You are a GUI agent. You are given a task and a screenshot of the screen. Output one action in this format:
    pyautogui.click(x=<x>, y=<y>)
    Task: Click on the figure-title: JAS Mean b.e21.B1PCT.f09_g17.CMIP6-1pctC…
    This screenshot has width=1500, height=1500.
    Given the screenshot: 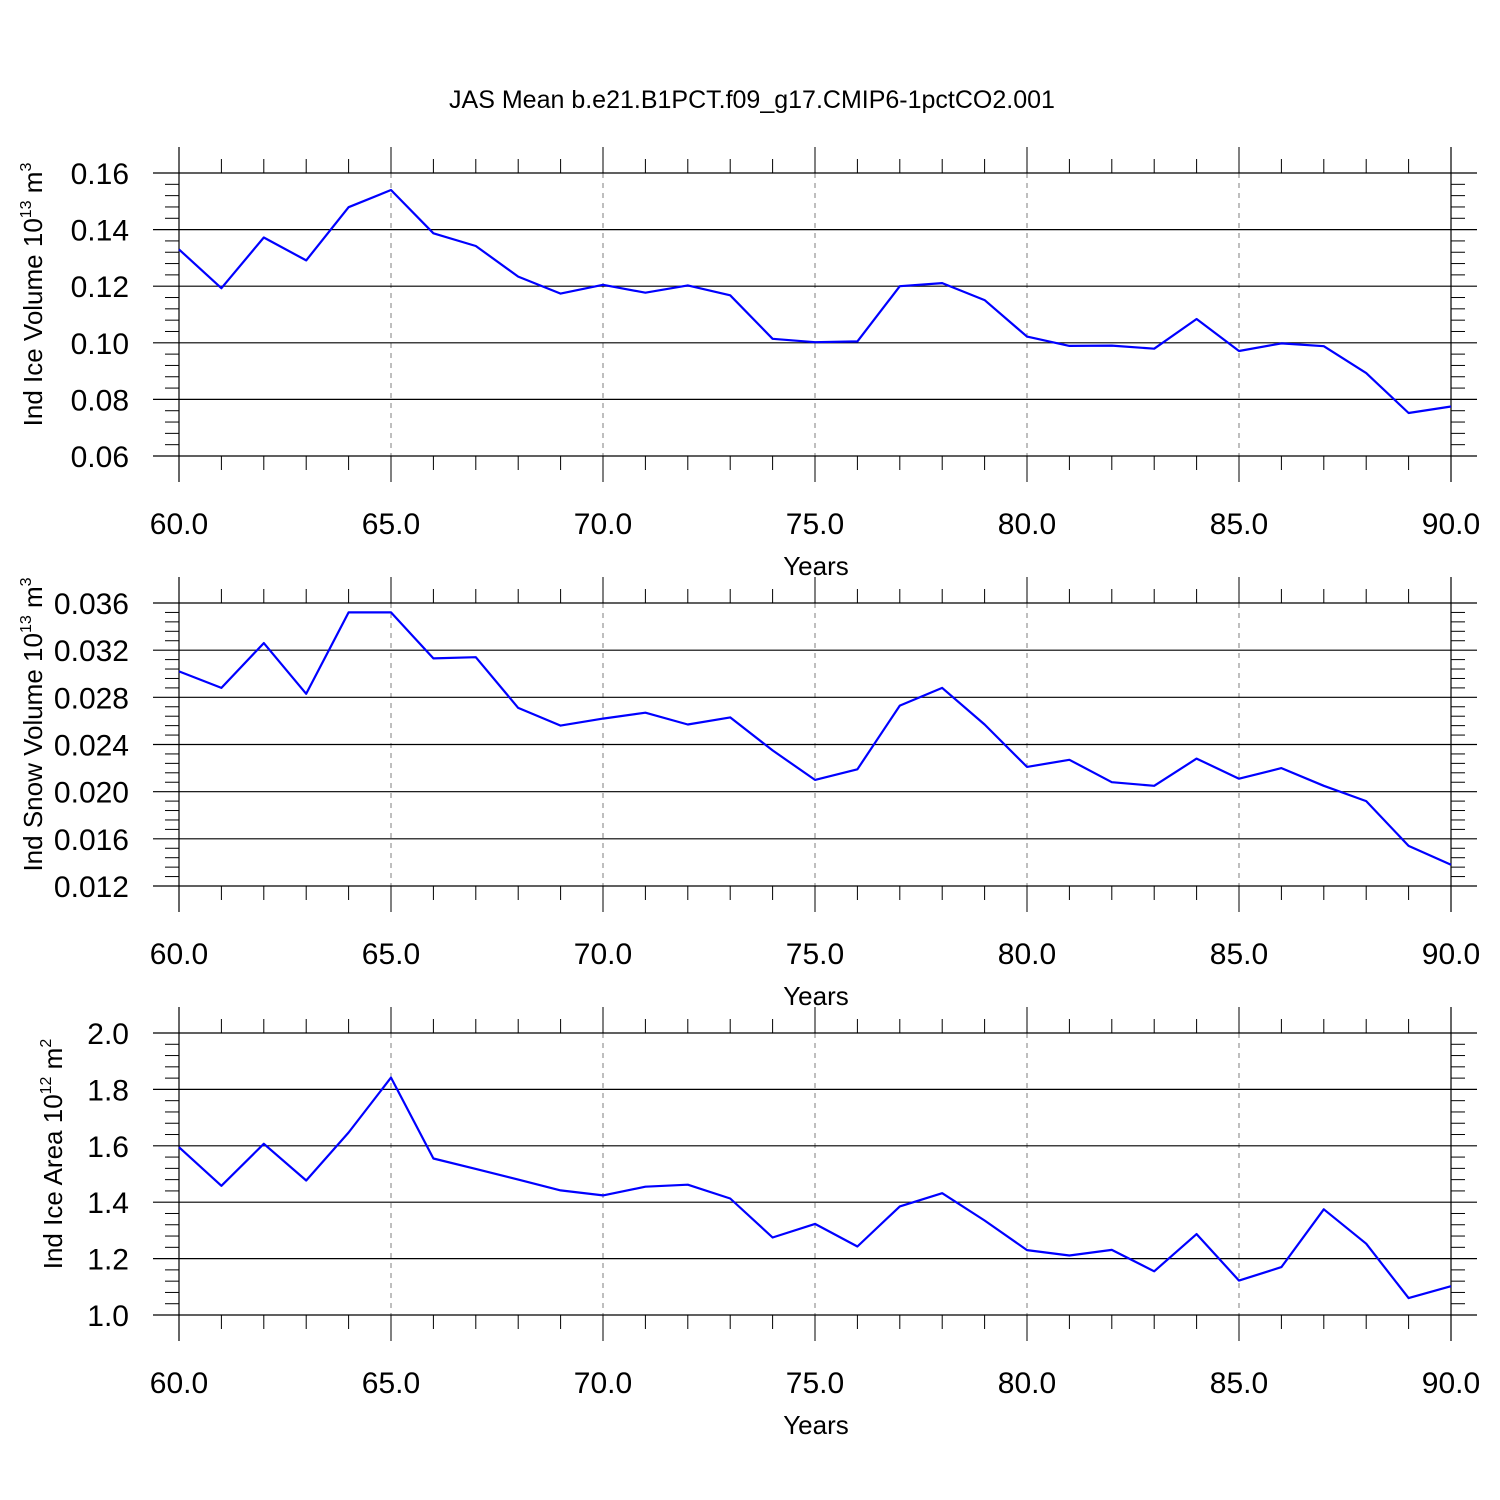 What is the action you would take?
    pyautogui.click(x=752, y=100)
    